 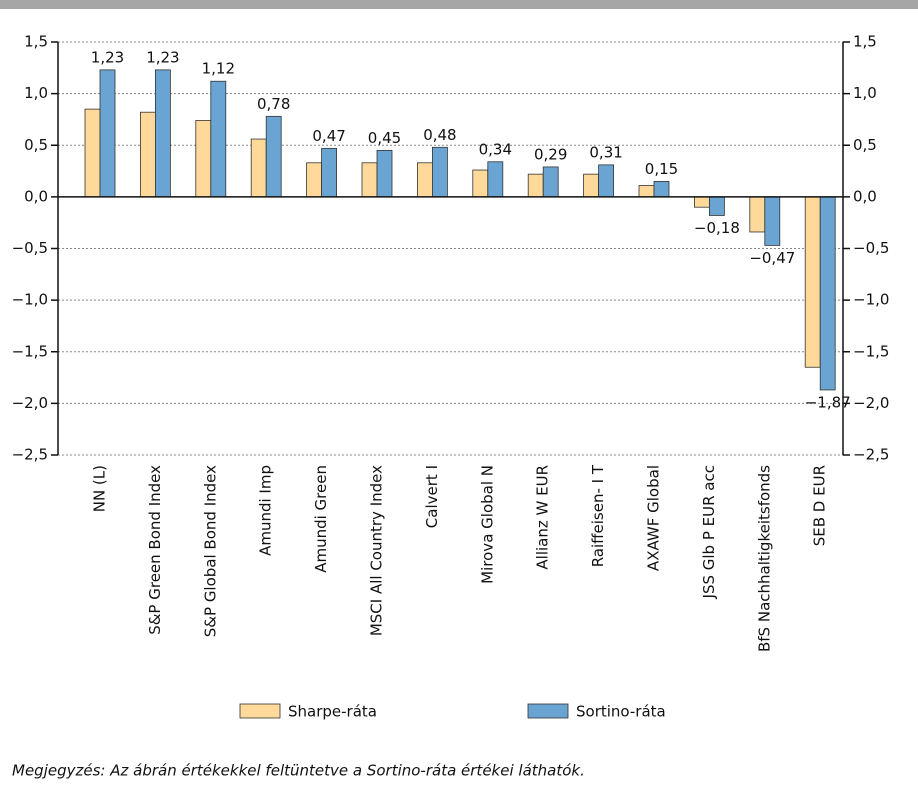 I want to click on x-tick-label: BfS Nachhaltigkeitsfonds, so click(x=764, y=558).